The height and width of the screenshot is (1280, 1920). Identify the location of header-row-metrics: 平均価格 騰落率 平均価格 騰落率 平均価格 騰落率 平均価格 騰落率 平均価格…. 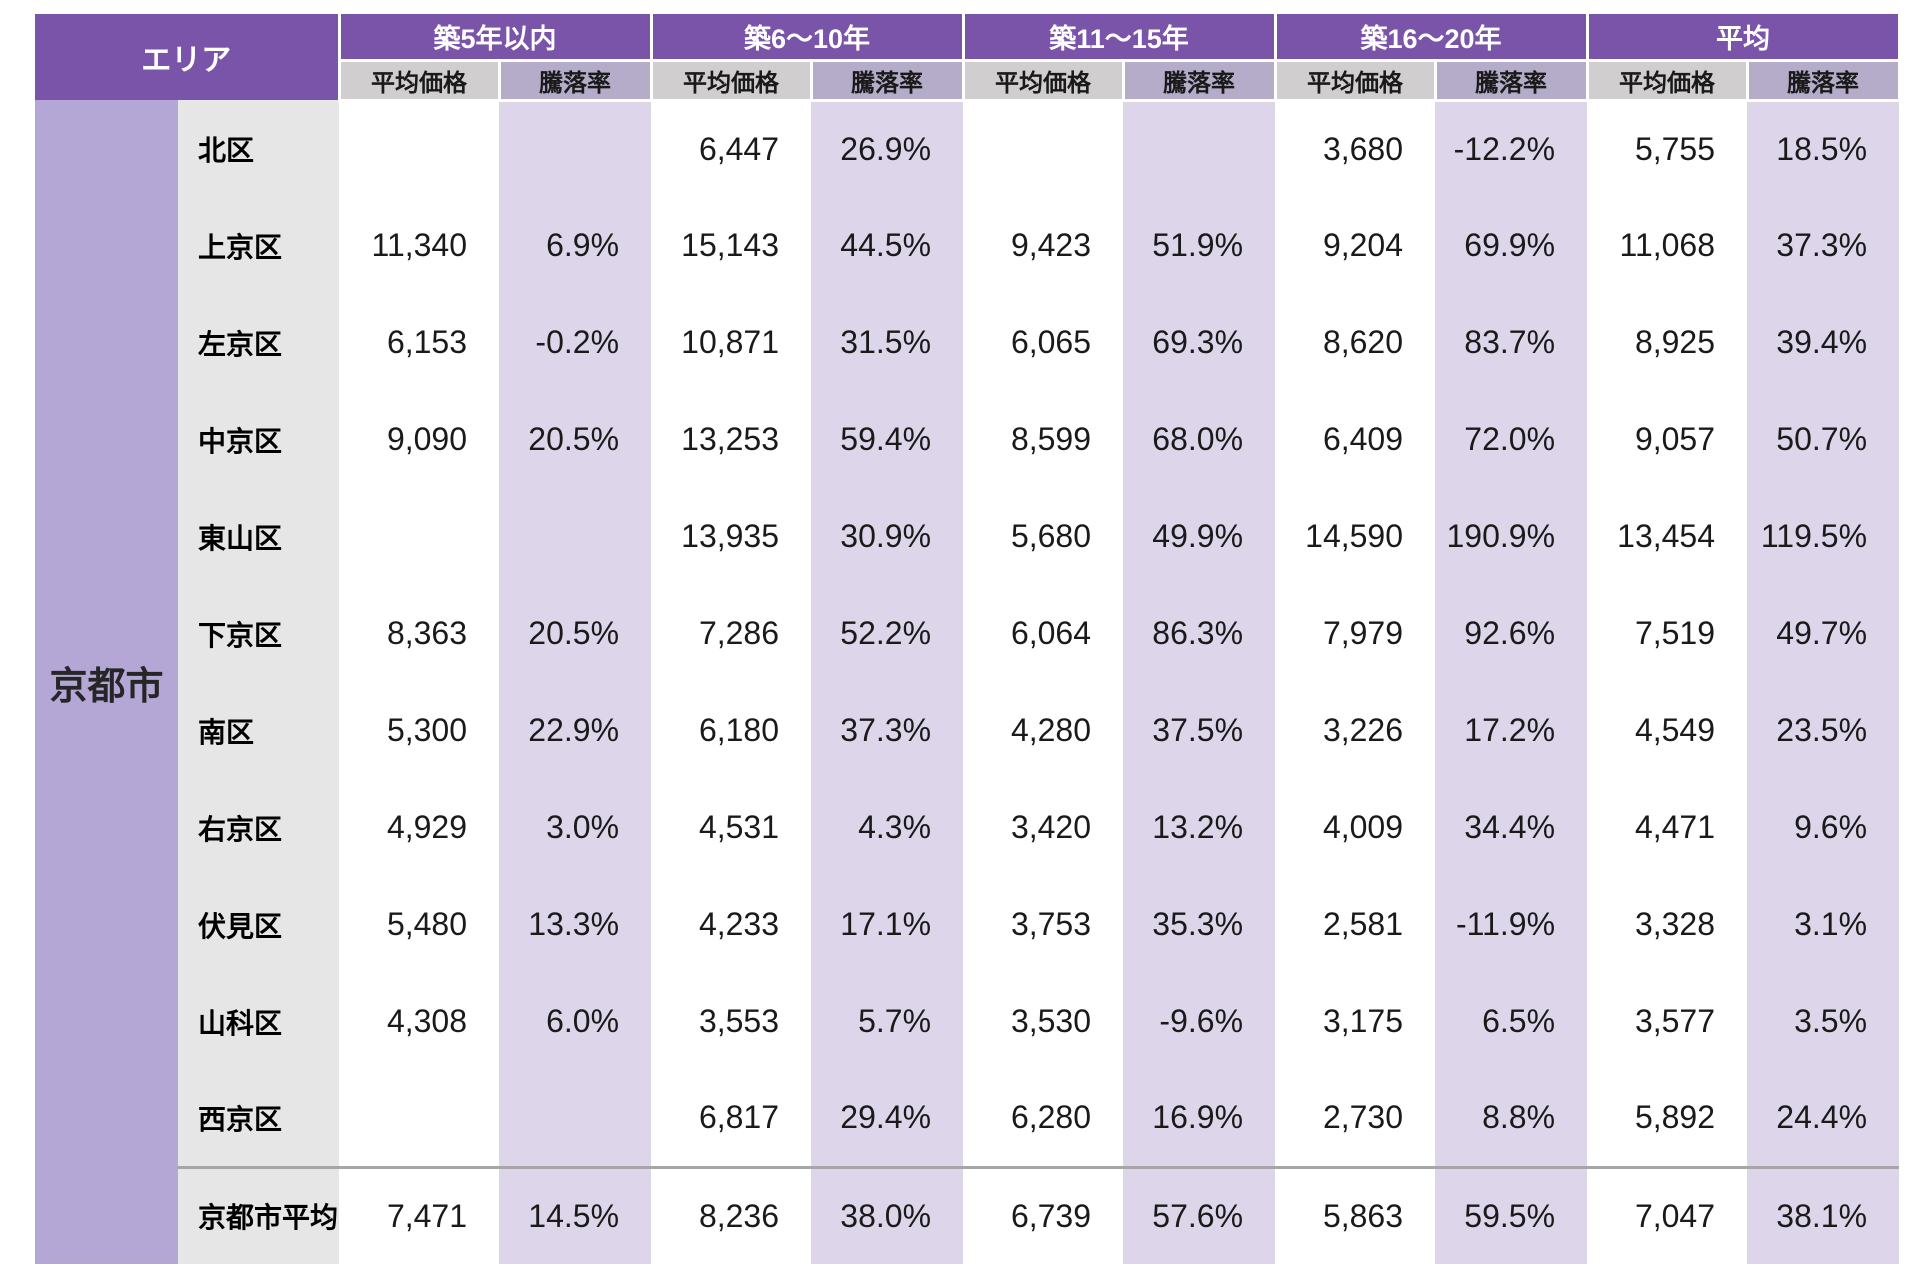
(968, 81).